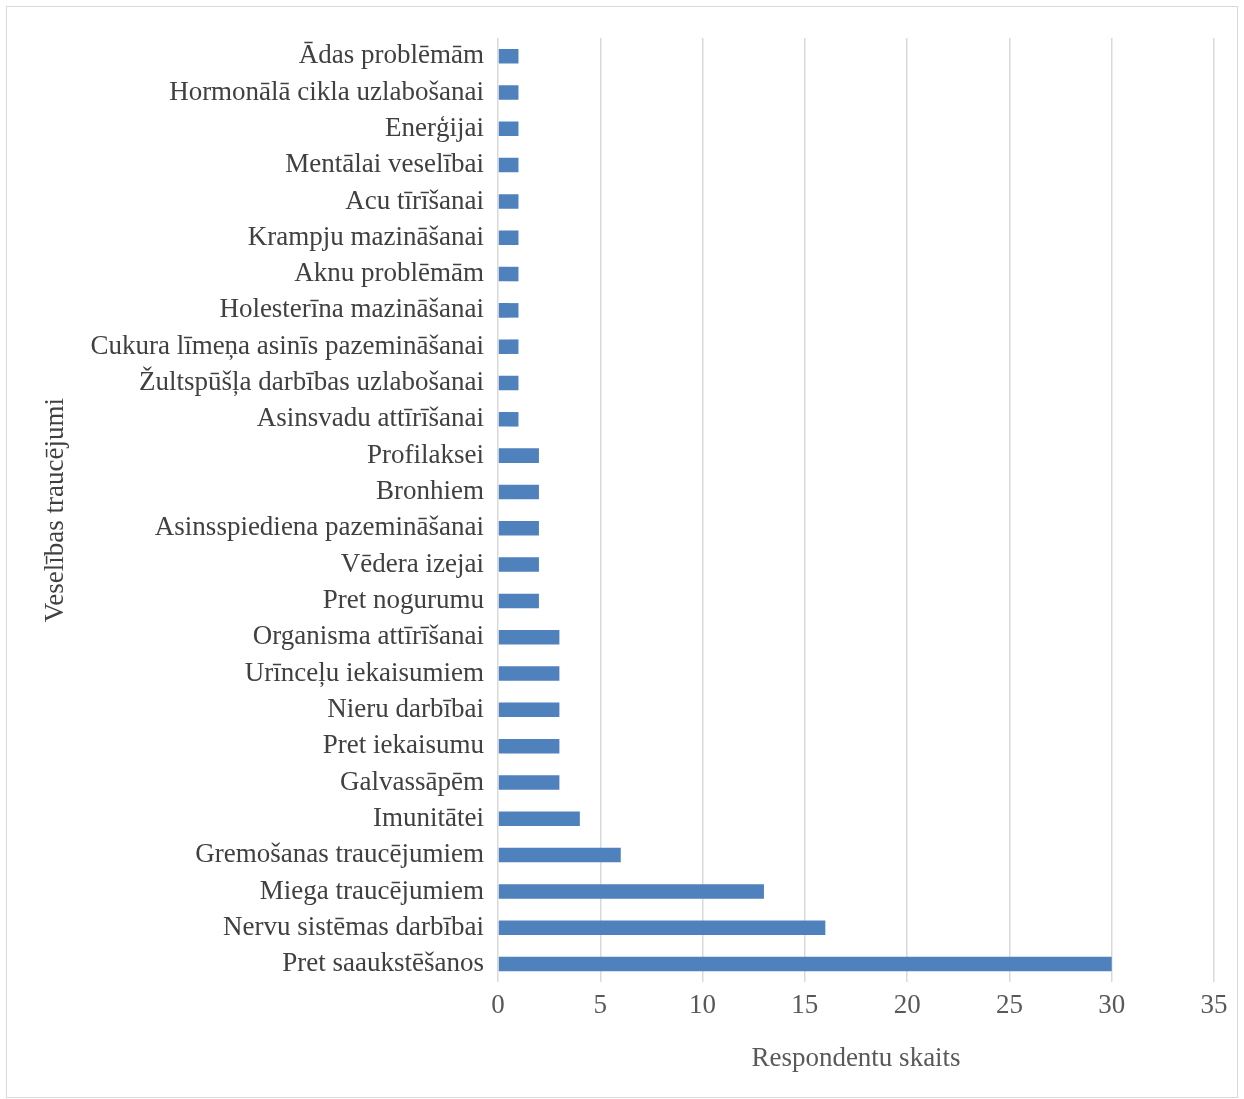 The width and height of the screenshot is (1244, 1099). I want to click on y-tick-label: Urīnceļu iekaisumiem, so click(364, 671).